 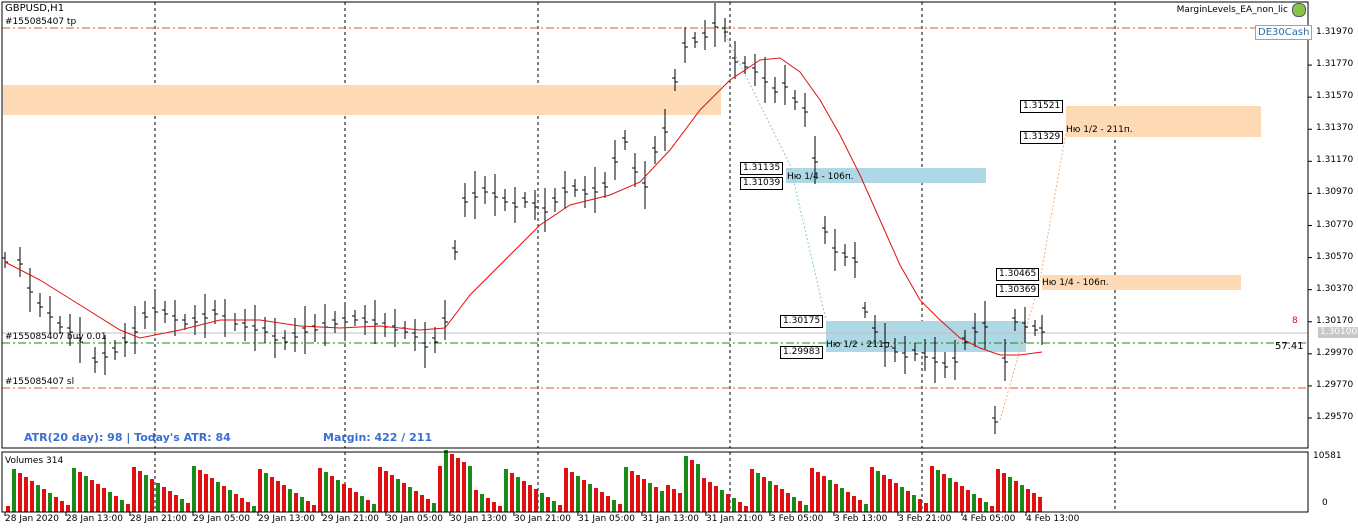 I want to click on upper-orange-zone, so click(x=1163, y=121).